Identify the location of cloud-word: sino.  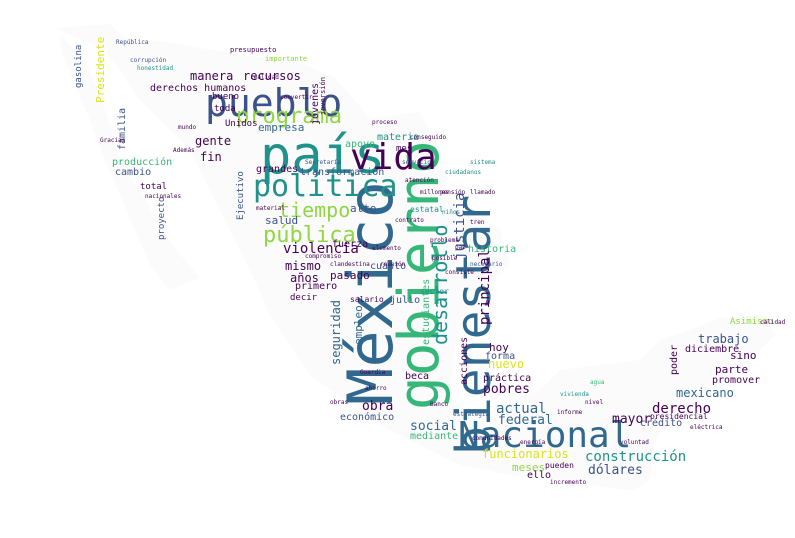
(743, 355).